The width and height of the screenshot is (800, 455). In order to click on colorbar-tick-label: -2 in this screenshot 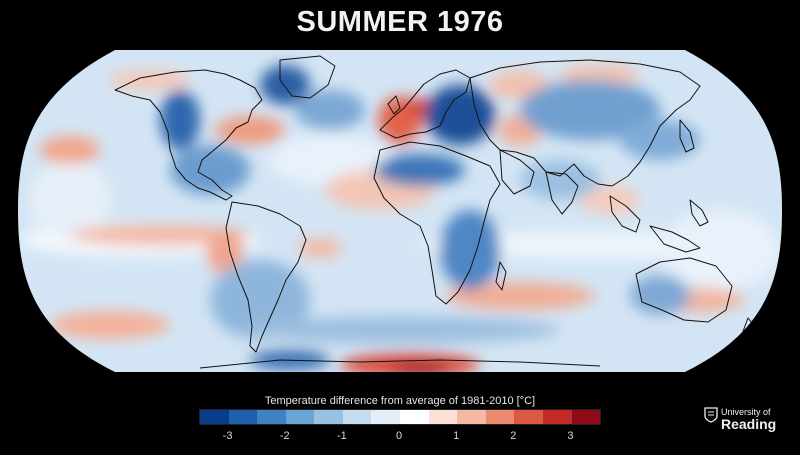, I will do `click(284, 436)`.